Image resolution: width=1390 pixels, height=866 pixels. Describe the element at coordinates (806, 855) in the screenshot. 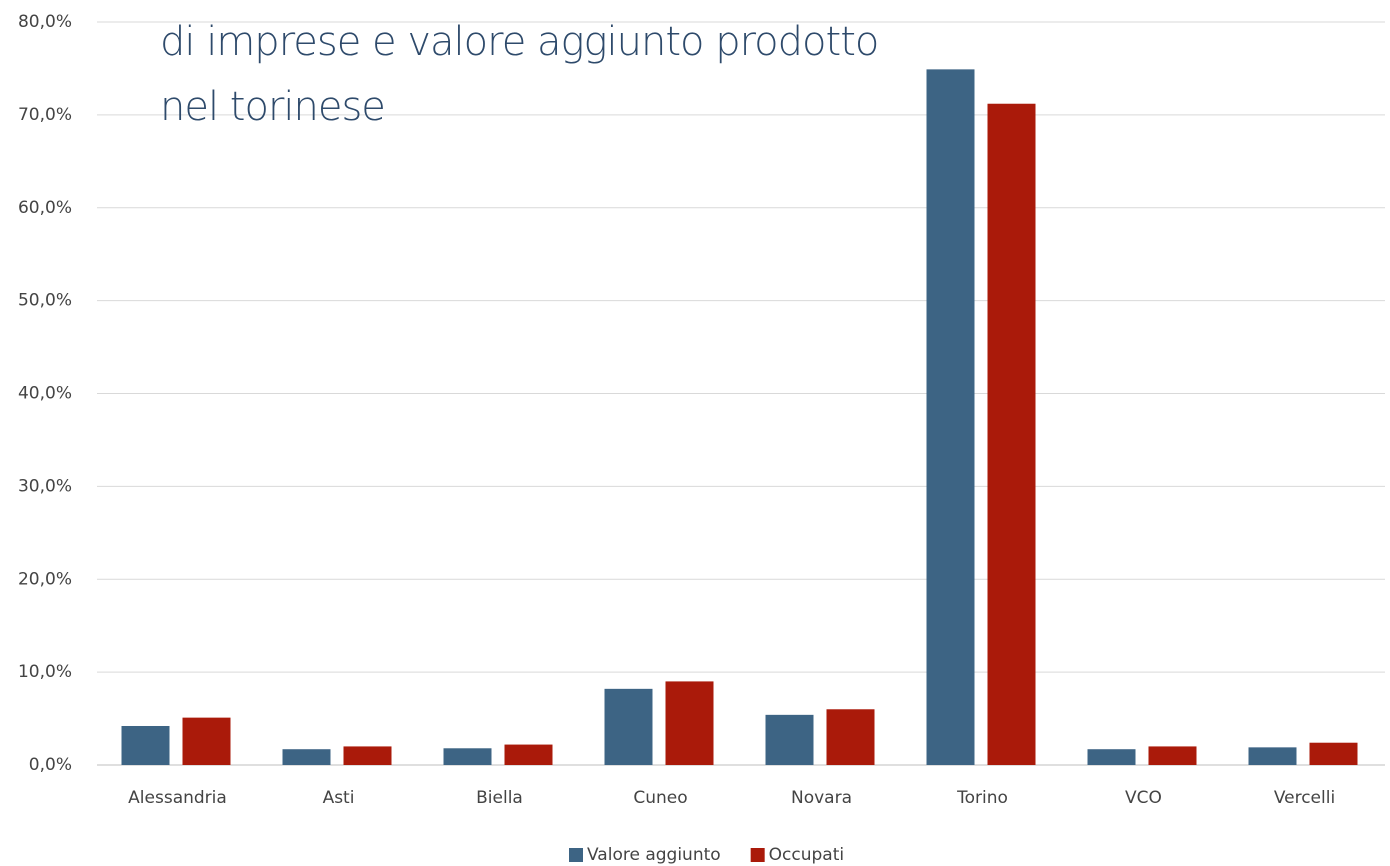

I see `legend-label: Occupati` at that location.